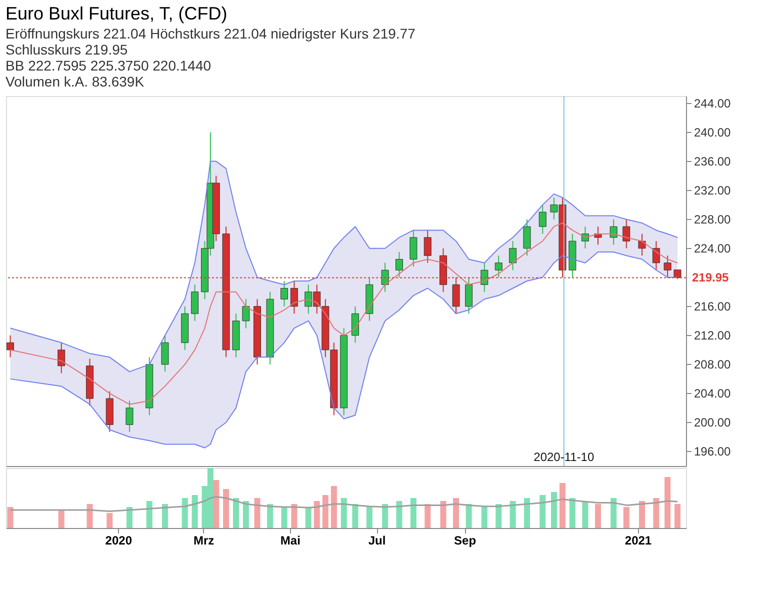 The width and height of the screenshot is (765, 603). I want to click on text: Eröffnungskurs 221.04 Höchstkurs 221.04 niedrigster Kurs 219.77, so click(211, 34).